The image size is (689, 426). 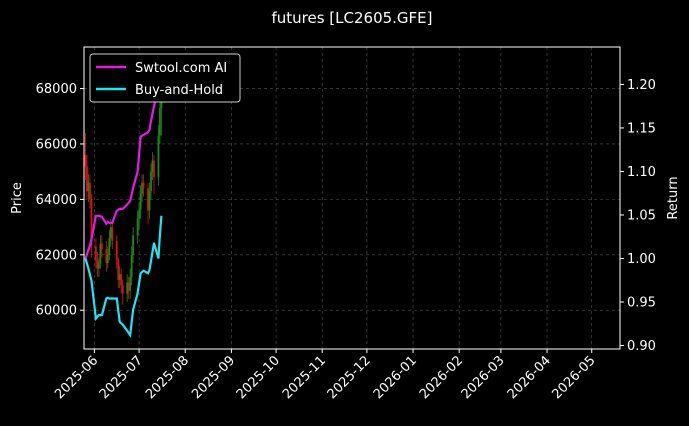 I want to click on x-tick-label: 2025-07, so click(x=121, y=377).